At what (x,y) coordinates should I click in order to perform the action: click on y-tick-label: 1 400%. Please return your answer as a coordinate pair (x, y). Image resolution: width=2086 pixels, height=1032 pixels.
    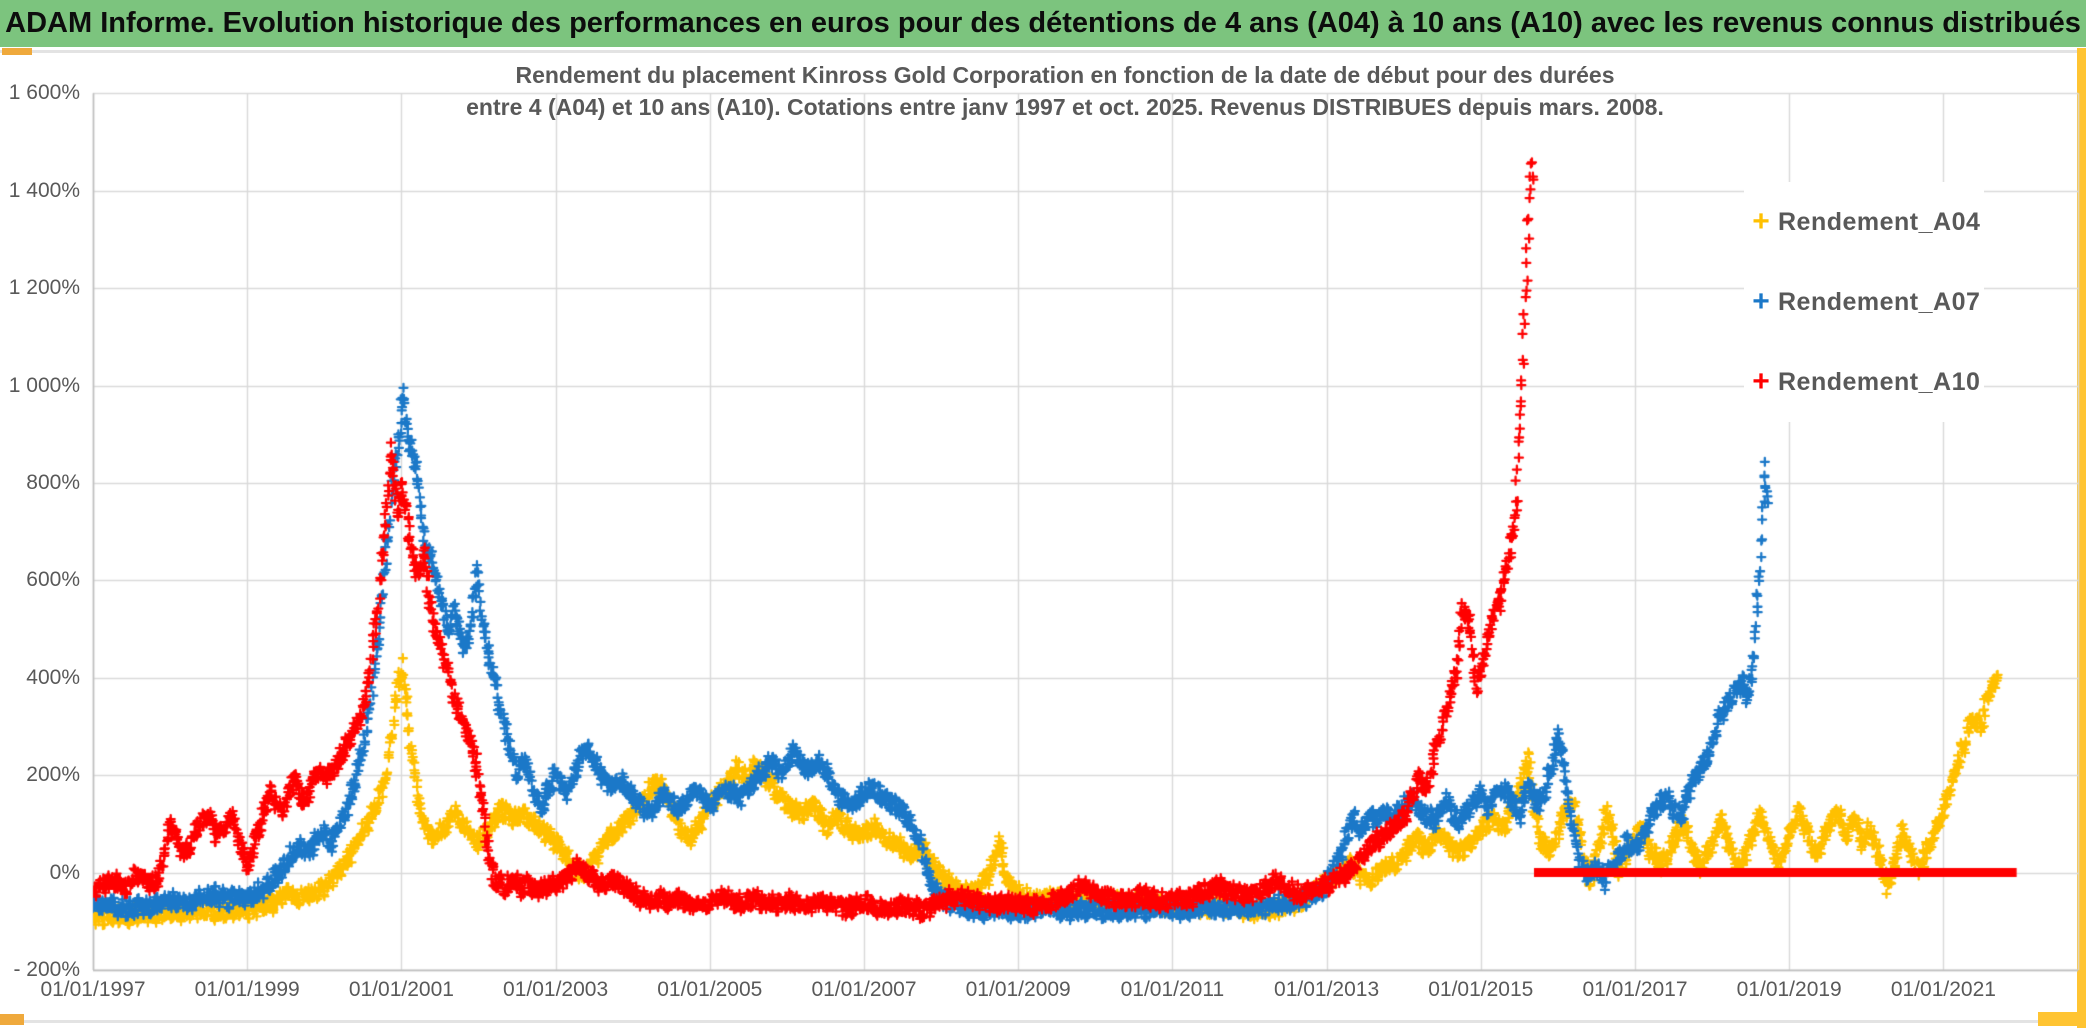
    Looking at the image, I should click on (44, 190).